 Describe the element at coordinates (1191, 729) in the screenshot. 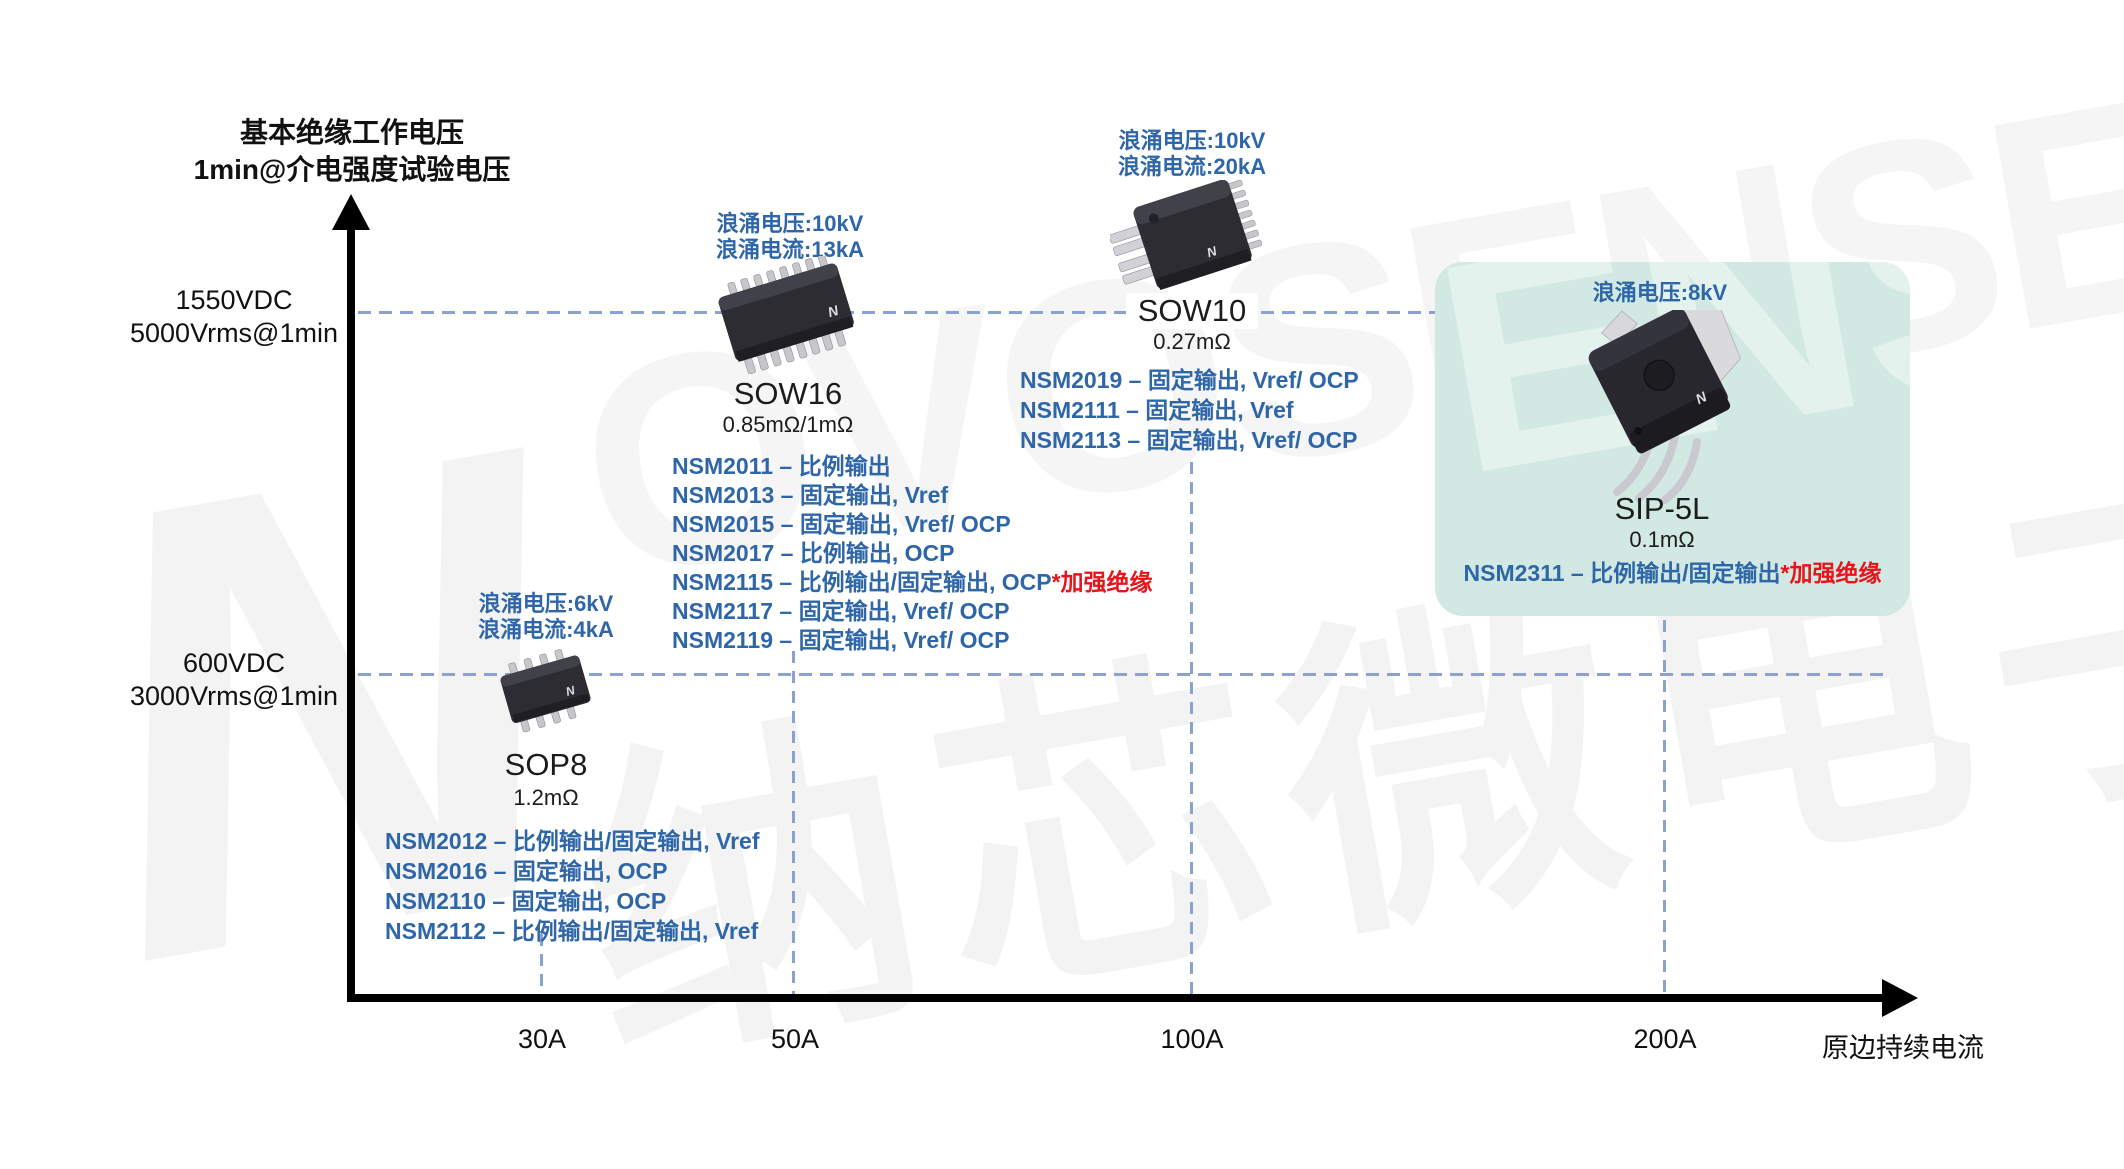

I see `gridline-100a` at that location.